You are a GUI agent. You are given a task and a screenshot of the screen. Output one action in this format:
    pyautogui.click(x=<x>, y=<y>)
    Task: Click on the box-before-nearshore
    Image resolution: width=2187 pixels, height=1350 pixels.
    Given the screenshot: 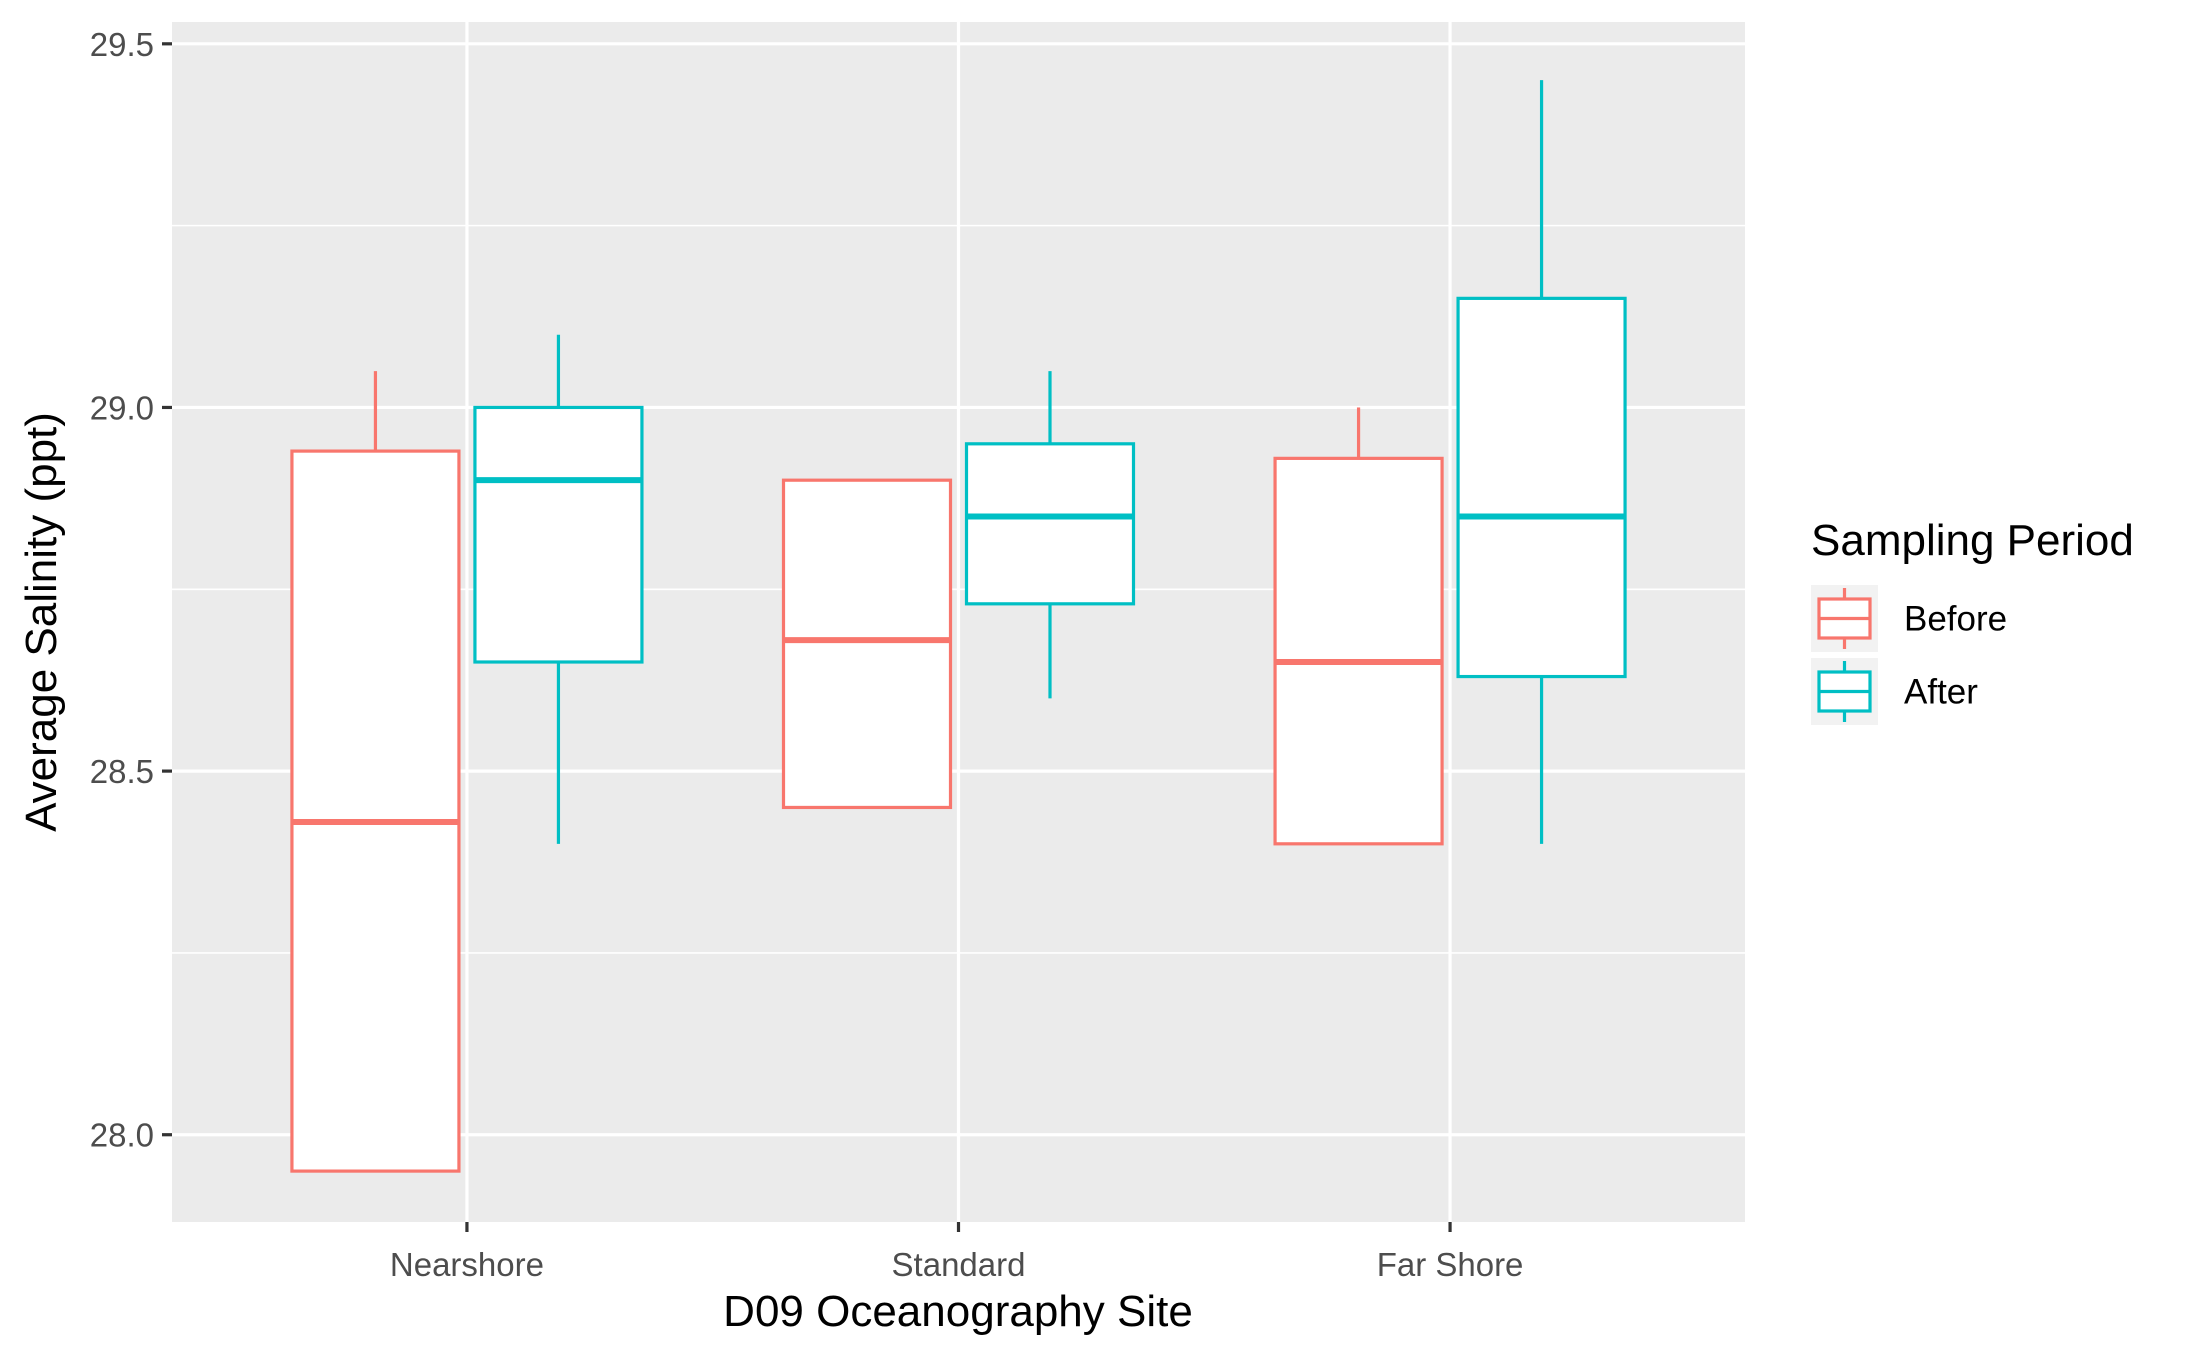 What is the action you would take?
    pyautogui.click(x=375, y=772)
    